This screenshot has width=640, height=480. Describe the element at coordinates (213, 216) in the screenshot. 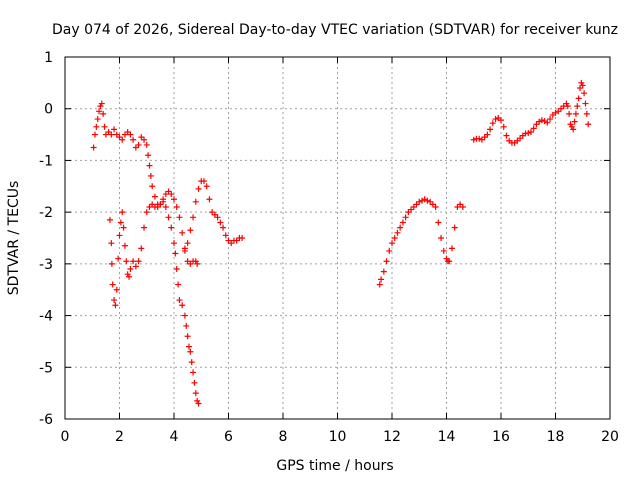

I see `series-track-c` at that location.